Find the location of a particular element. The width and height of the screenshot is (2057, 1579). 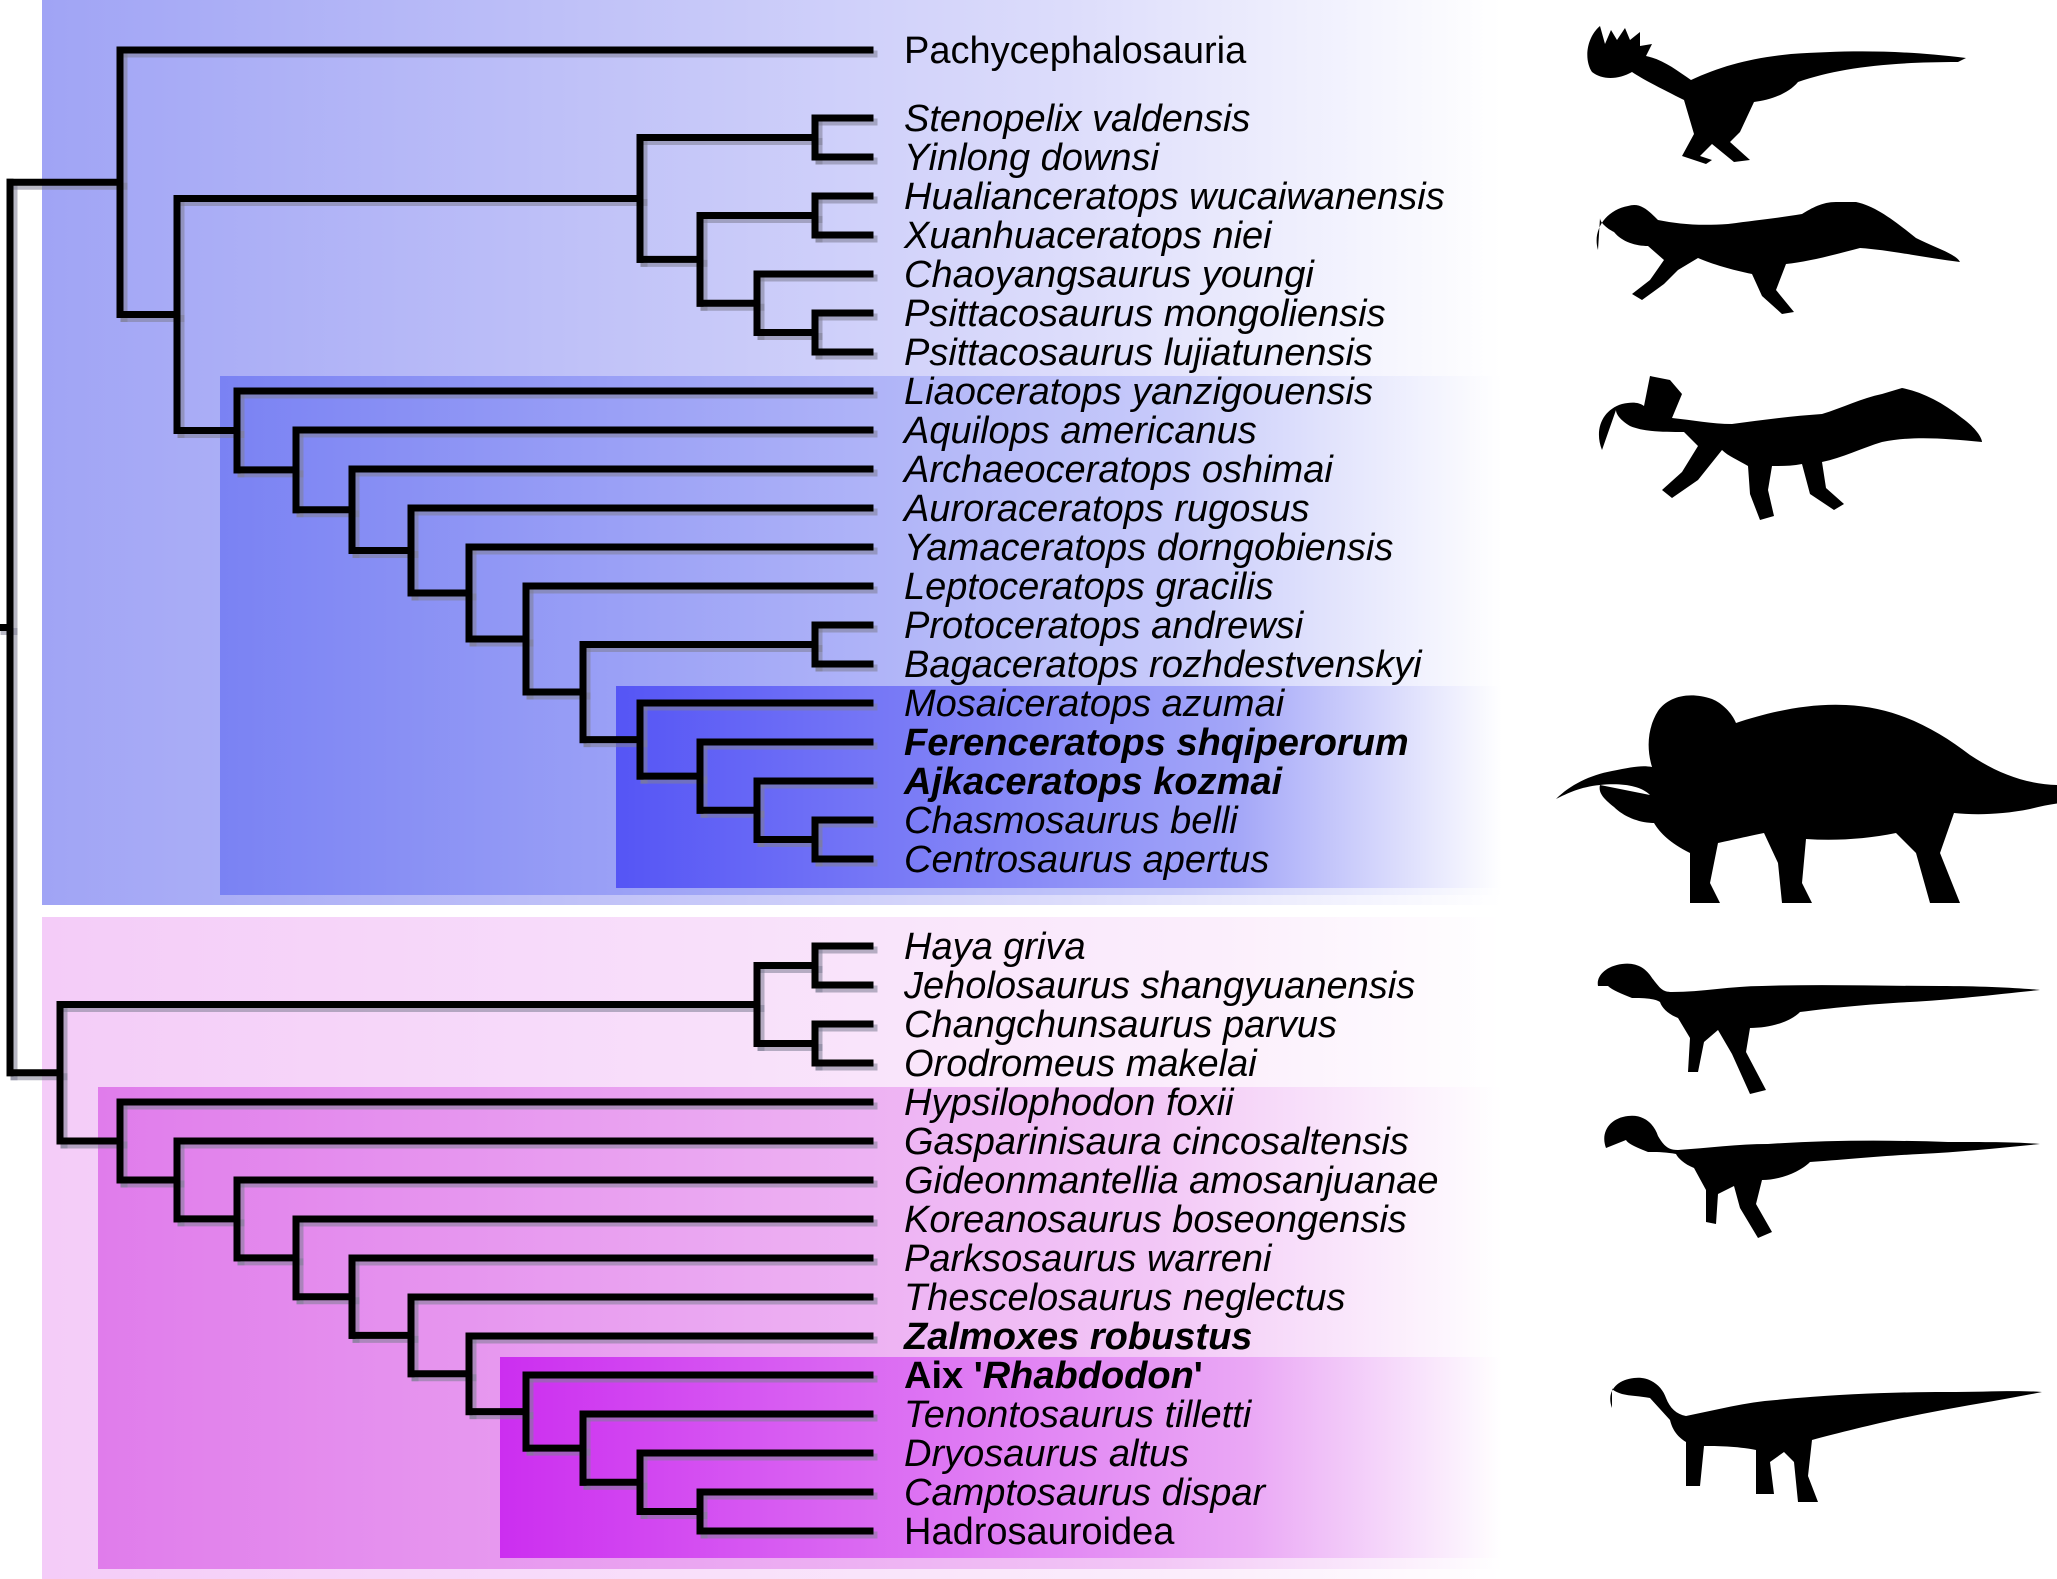

pachycephalosaur-silhouette-icon is located at coordinates (1776, 95).